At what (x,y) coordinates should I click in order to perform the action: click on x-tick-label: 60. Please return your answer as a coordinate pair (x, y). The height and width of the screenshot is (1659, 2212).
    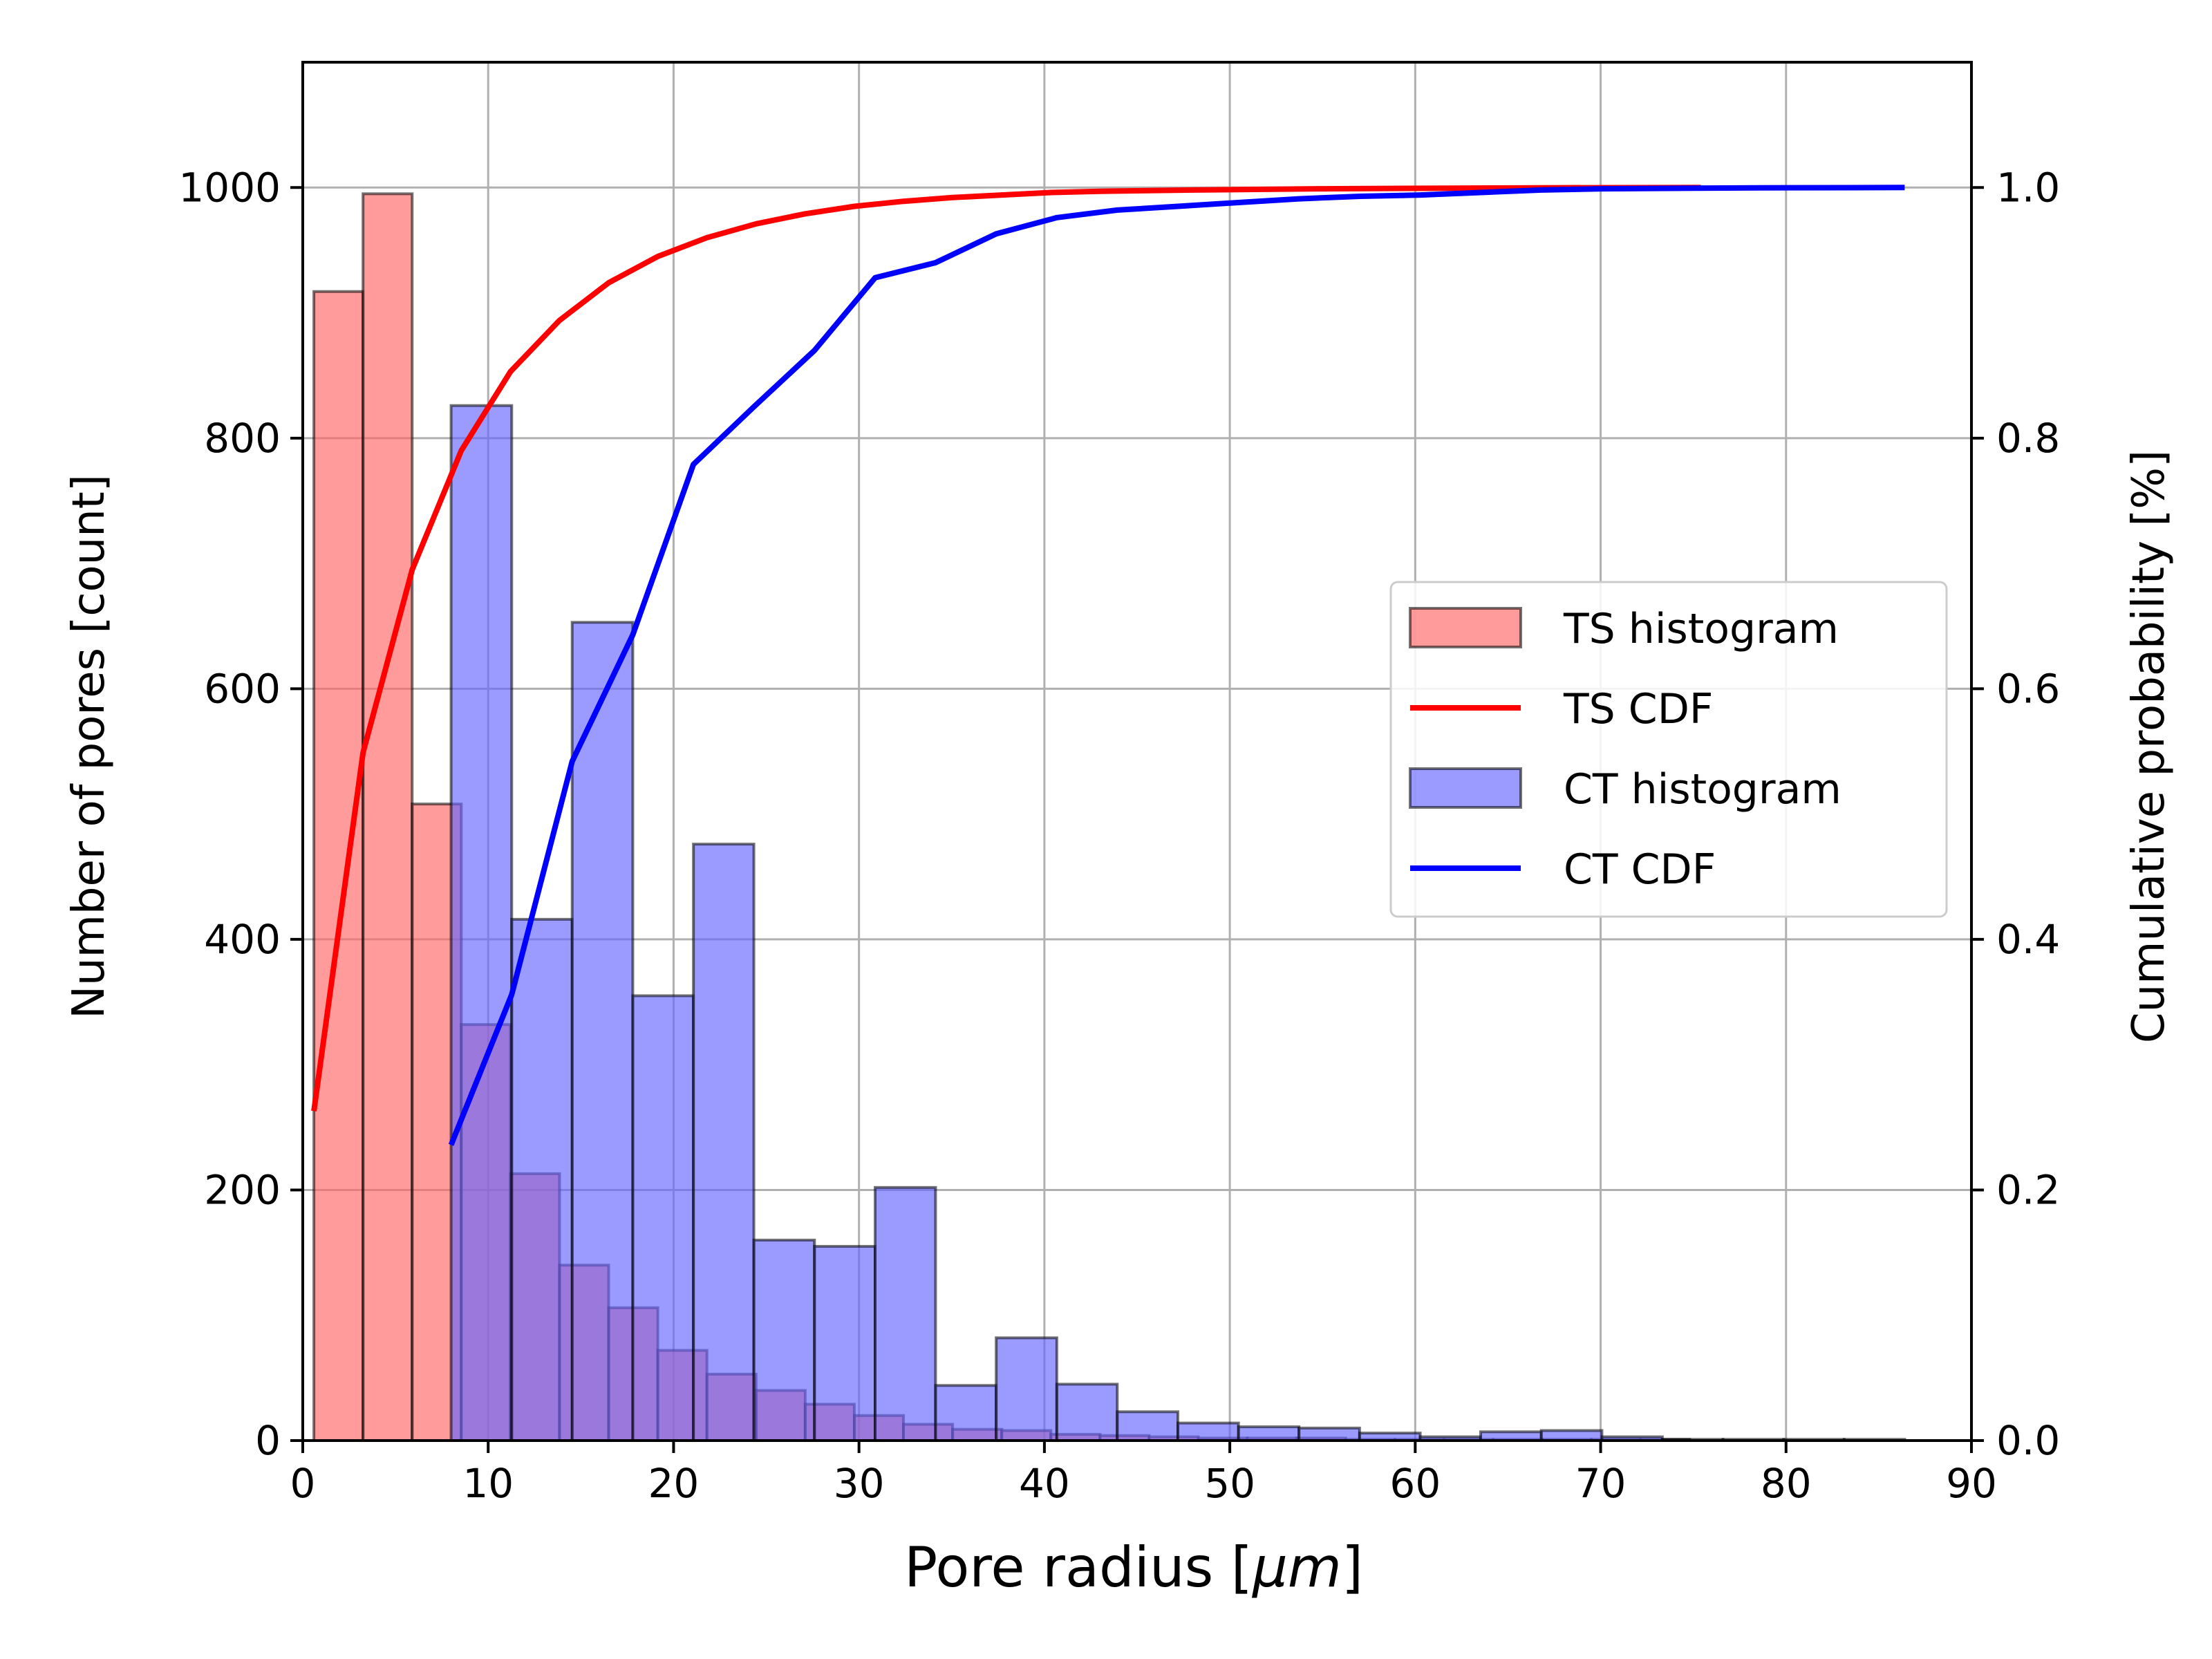
    Looking at the image, I should click on (1415, 1483).